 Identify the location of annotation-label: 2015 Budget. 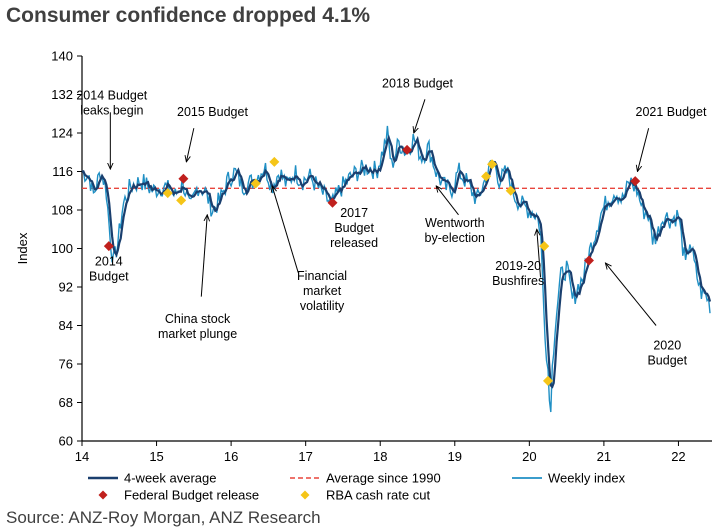
(212, 112).